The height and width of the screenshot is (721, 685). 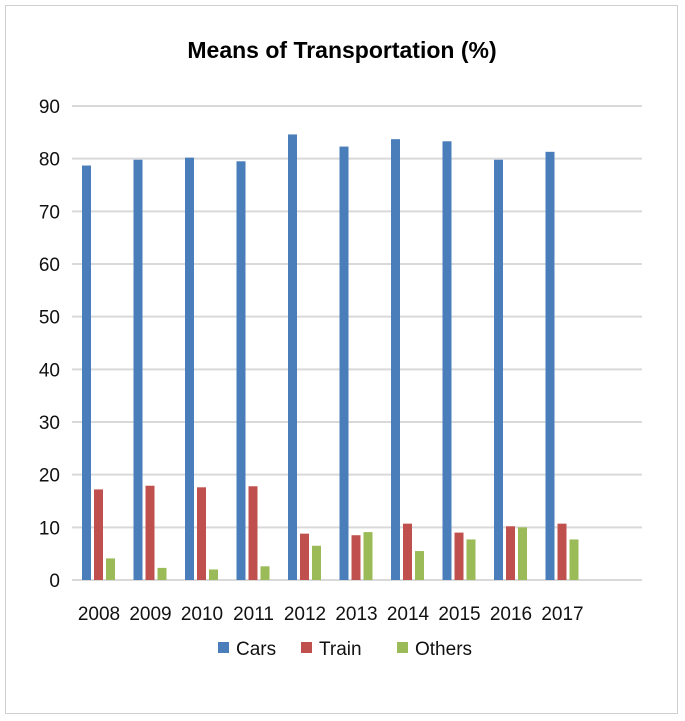 I want to click on x-tick-label: 2008, so click(x=99, y=614).